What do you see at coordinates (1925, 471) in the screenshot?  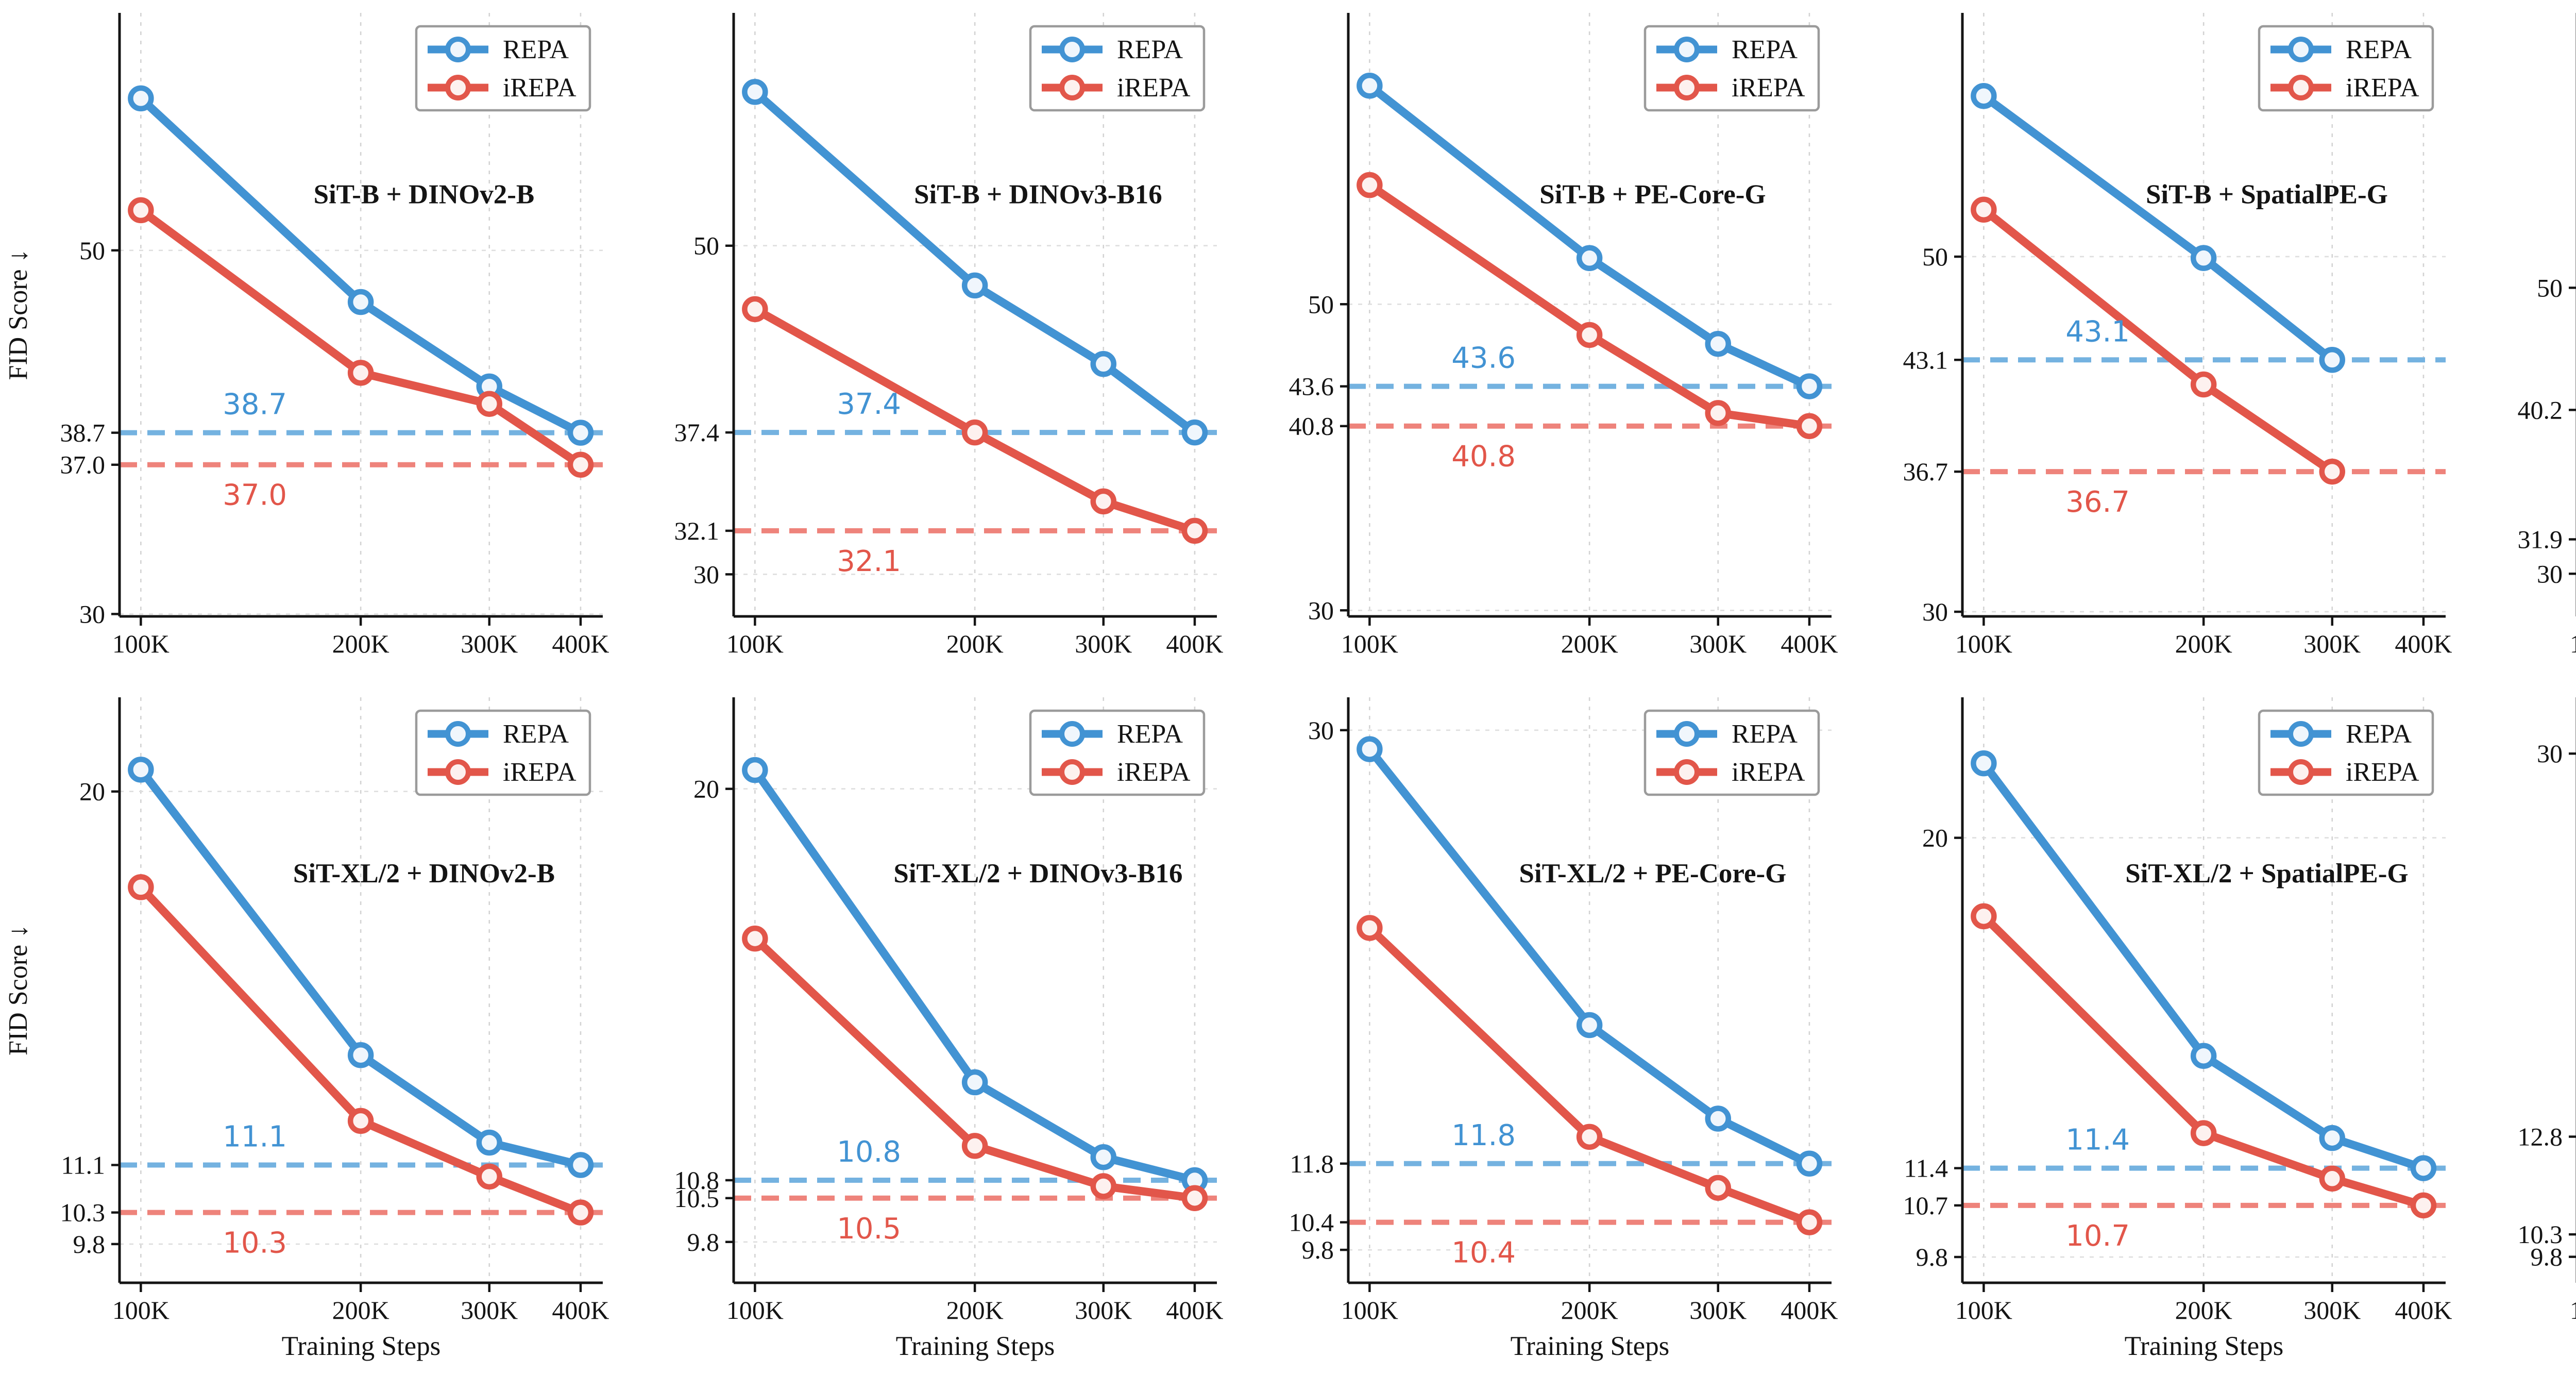 I see `y-tick-label: 36.7` at bounding box center [1925, 471].